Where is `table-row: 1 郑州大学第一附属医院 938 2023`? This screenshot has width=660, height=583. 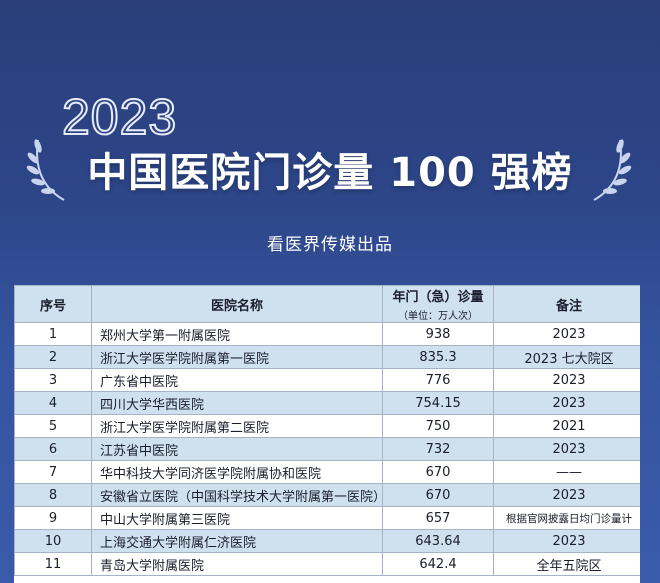 table-row: 1 郑州大学第一附属医院 938 2023 is located at coordinates (327, 334).